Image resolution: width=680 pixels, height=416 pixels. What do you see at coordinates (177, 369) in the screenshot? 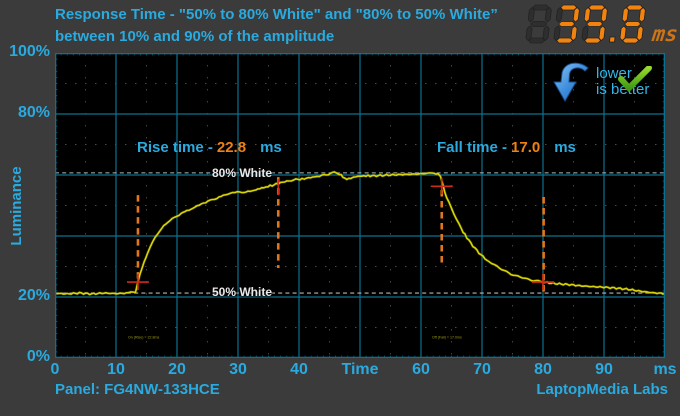
I see `x-tick-label: 20` at bounding box center [177, 369].